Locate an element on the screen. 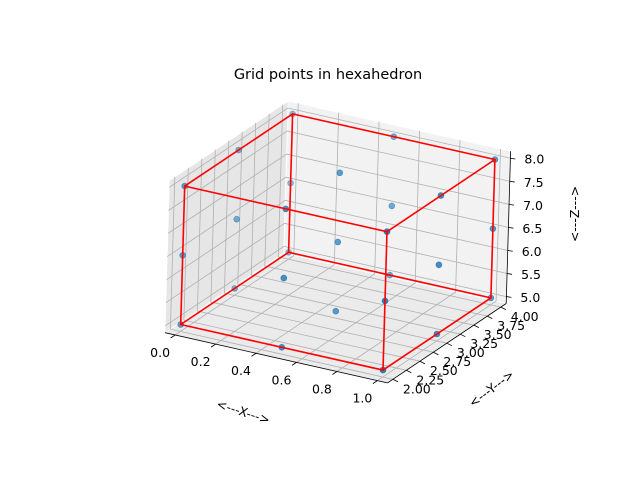  x-tick-label: 1.0 is located at coordinates (362, 398).